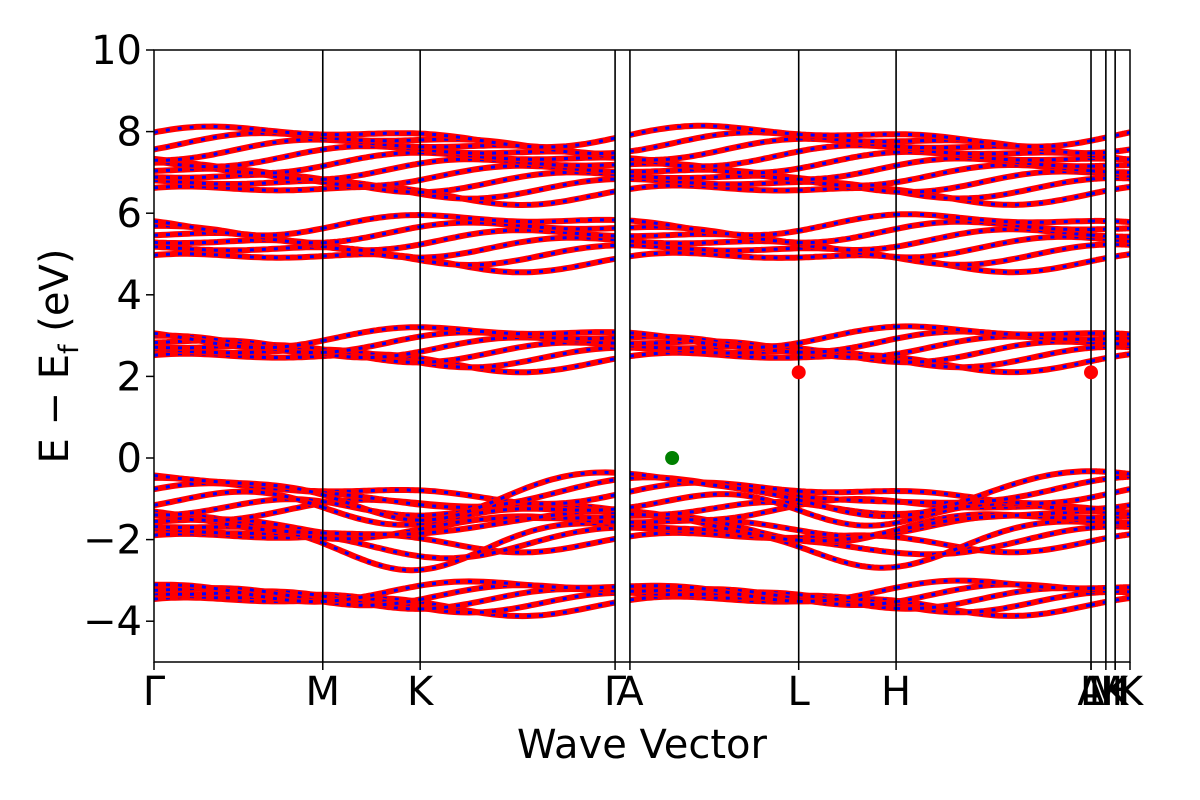  I want to click on y-tick-label: 4, so click(129, 296).